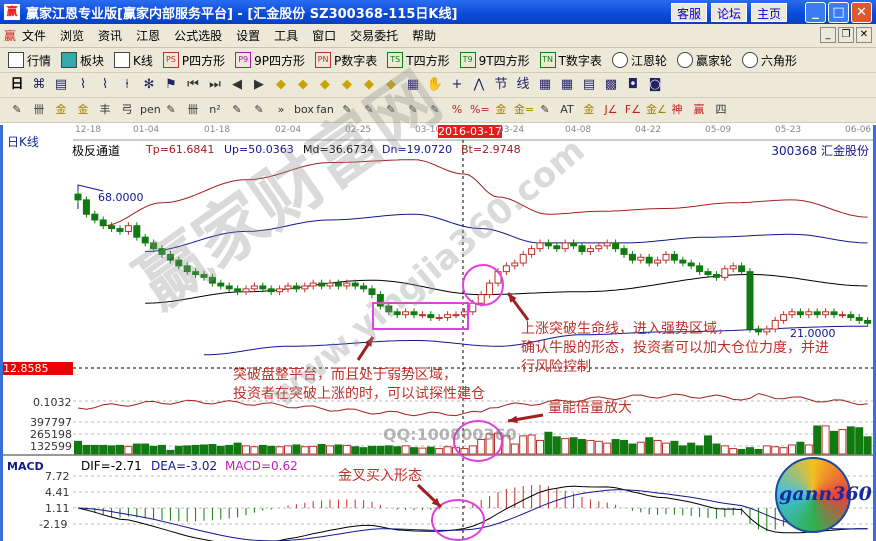 The width and height of the screenshot is (876, 541). What do you see at coordinates (479, 84) in the screenshot?
I see `line-icon: ⋀` at bounding box center [479, 84].